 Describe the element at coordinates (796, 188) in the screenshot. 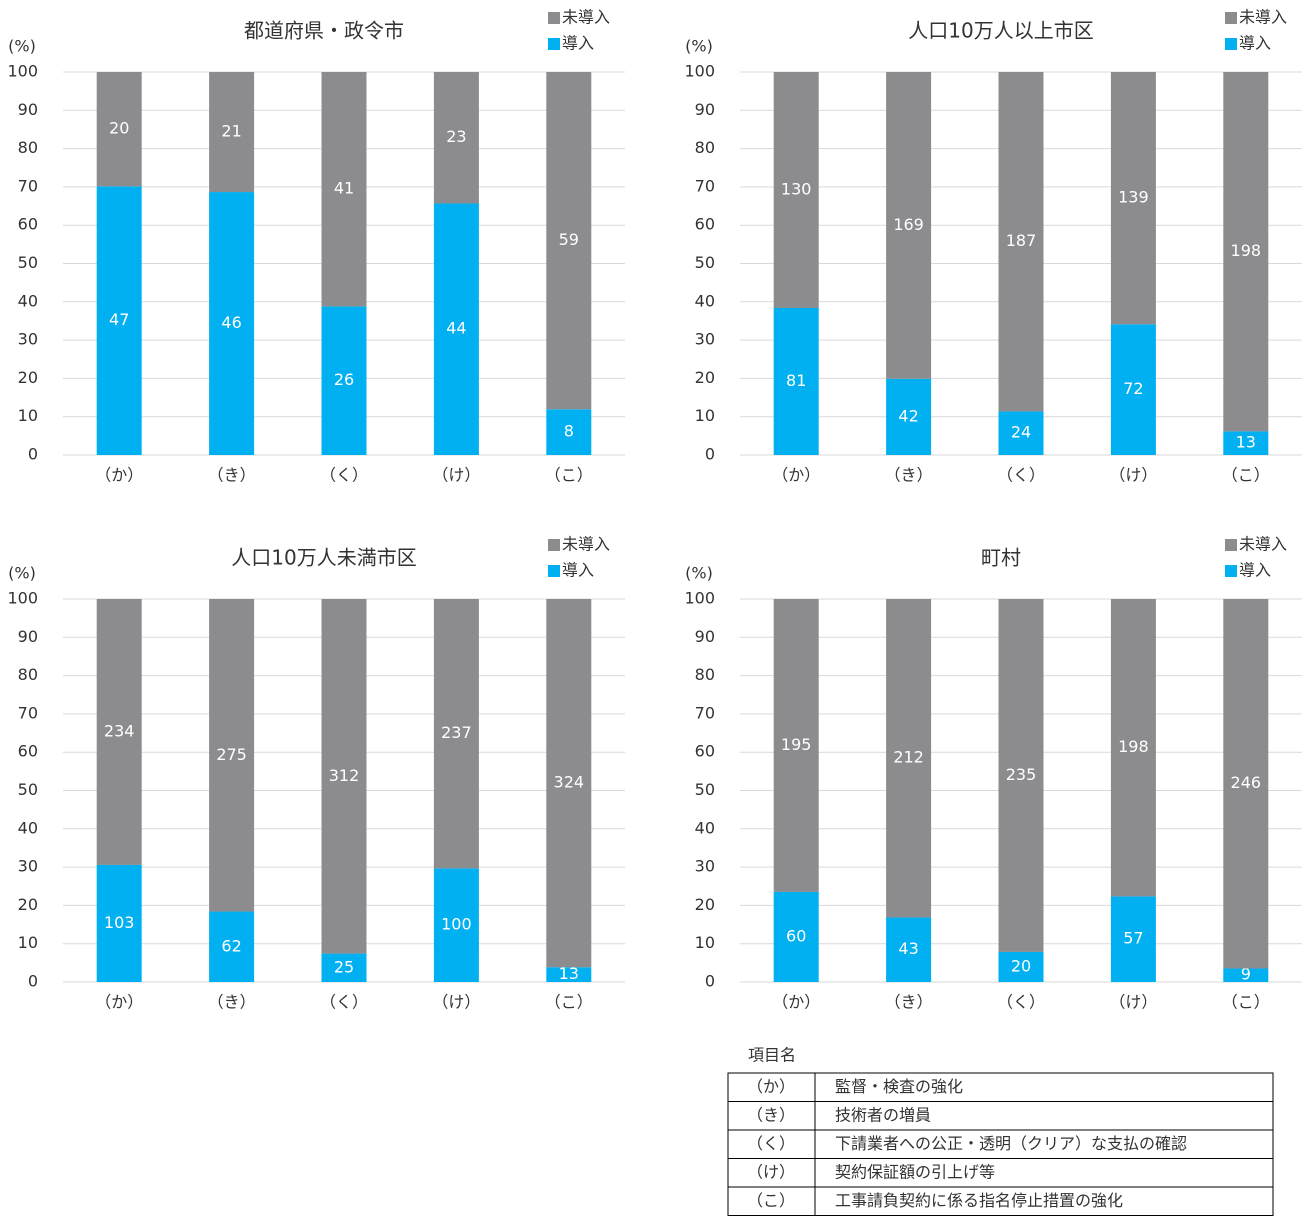

I see `data-label: 130` at that location.